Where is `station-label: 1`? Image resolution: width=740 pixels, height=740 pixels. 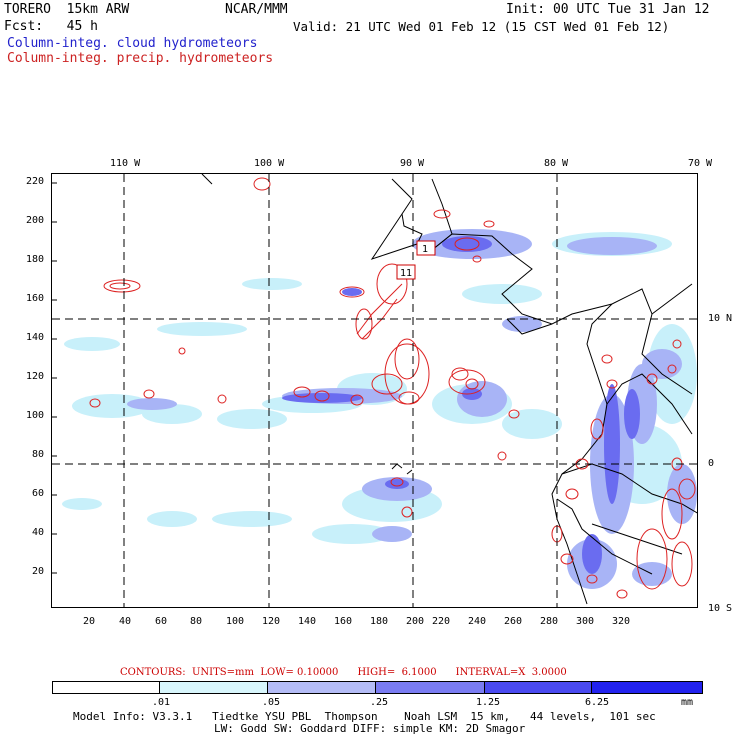 station-label: 1 is located at coordinates (425, 249).